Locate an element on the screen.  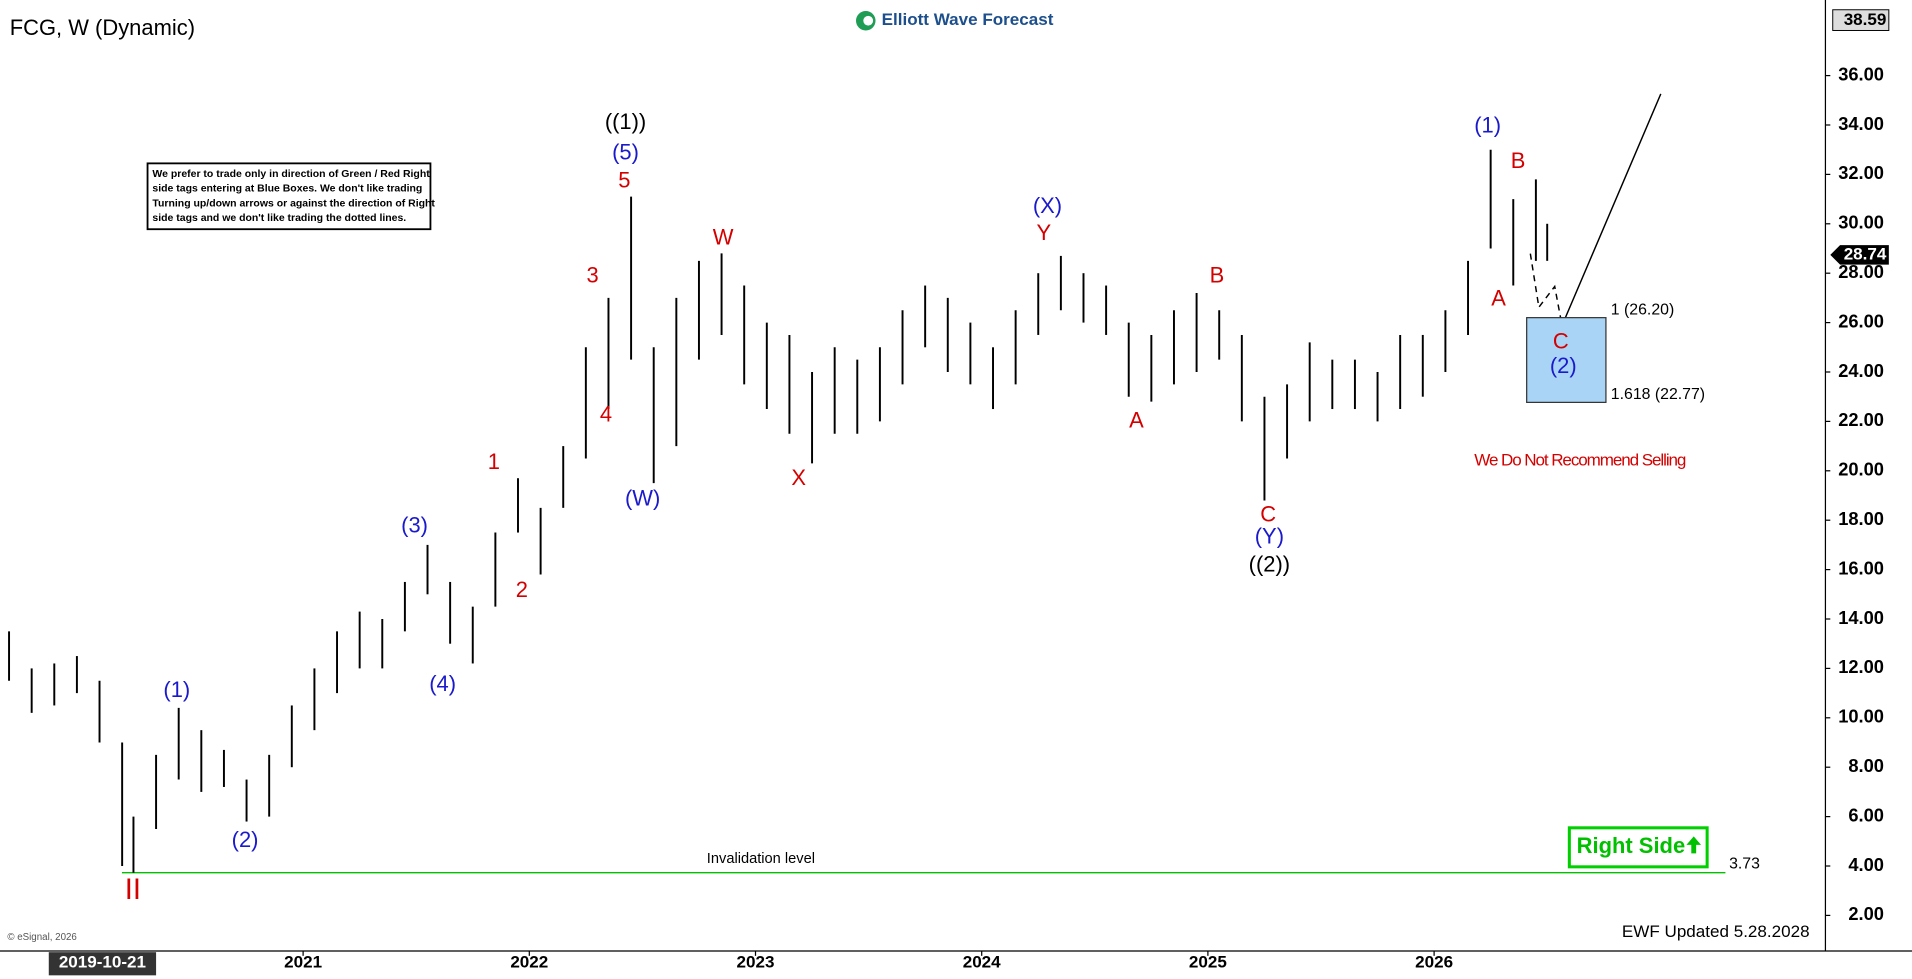
fib-label: 1.618 (22.77) is located at coordinates (1658, 394).